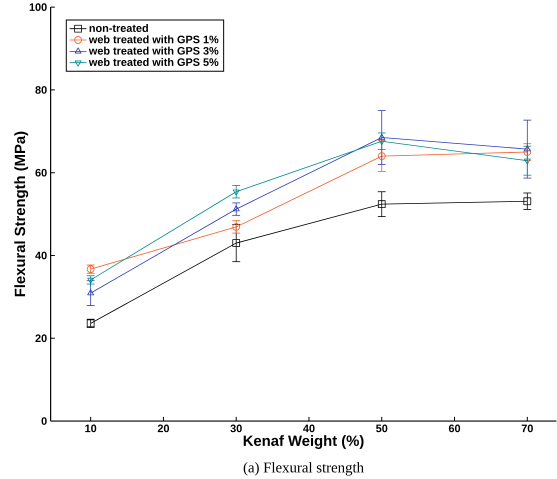  What do you see at coordinates (21, 214) in the screenshot?
I see `y-axis-title: Flexural Strength (MPa)` at bounding box center [21, 214].